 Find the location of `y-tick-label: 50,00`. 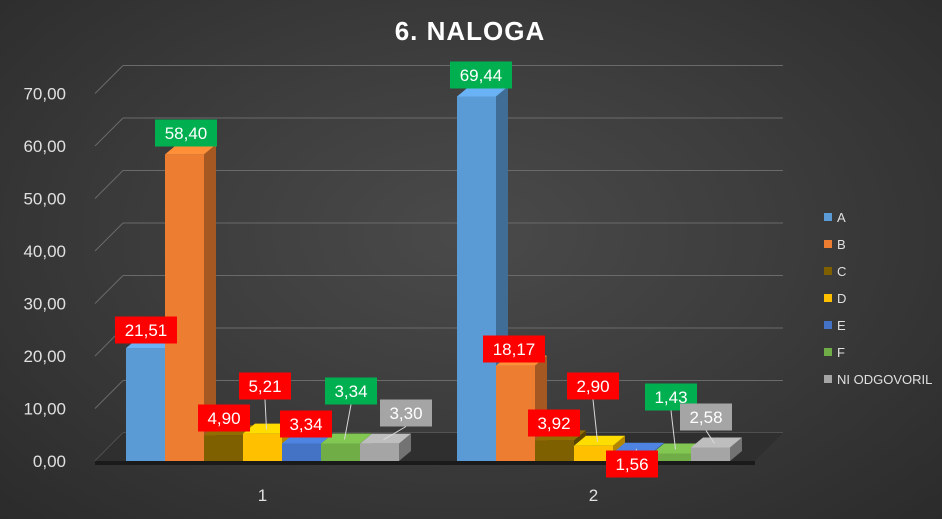

y-tick-label: 50,00 is located at coordinates (44, 199).